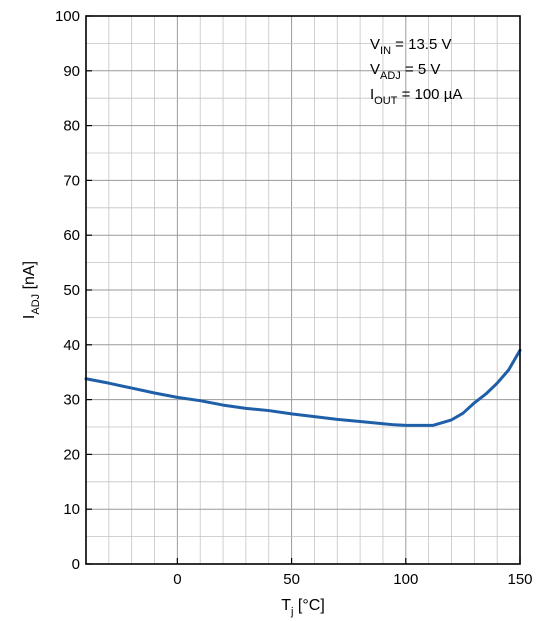  What do you see at coordinates (76, 564) in the screenshot?
I see `y-tick-label: 0` at bounding box center [76, 564].